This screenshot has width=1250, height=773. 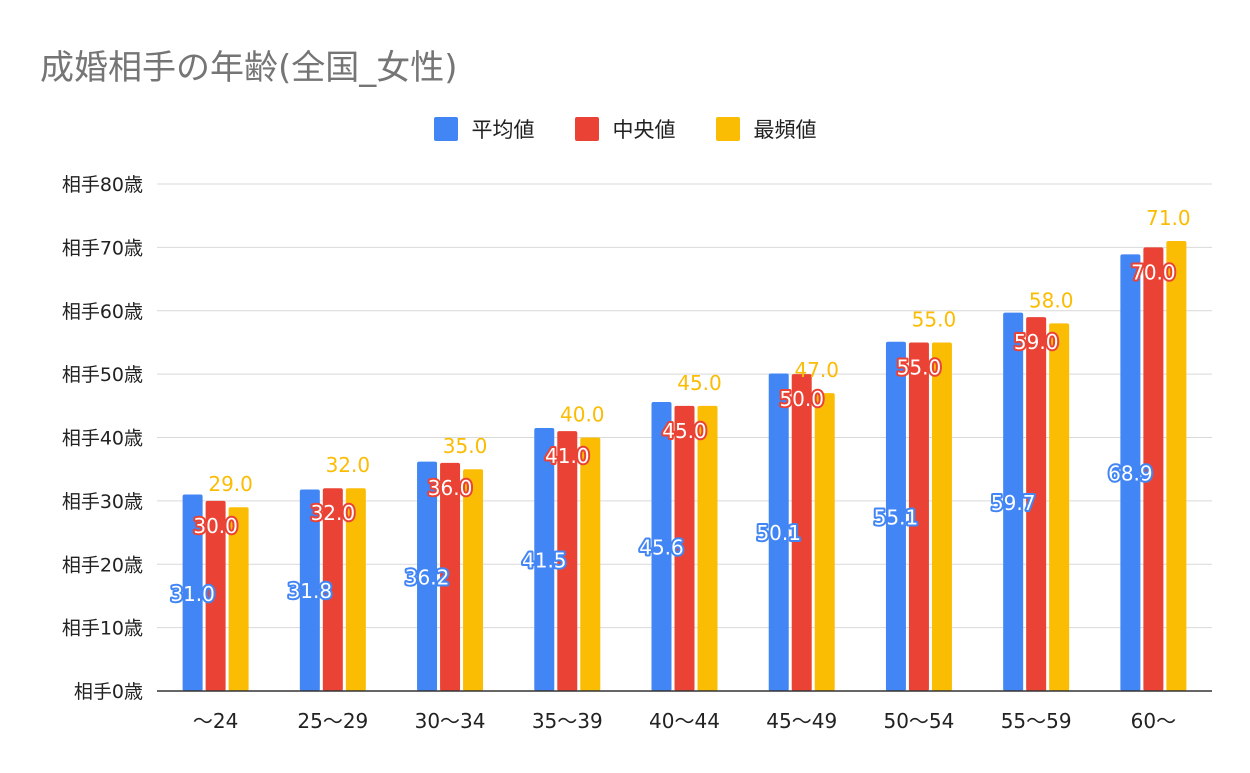 I want to click on data-label: 50.0, so click(x=801, y=399).